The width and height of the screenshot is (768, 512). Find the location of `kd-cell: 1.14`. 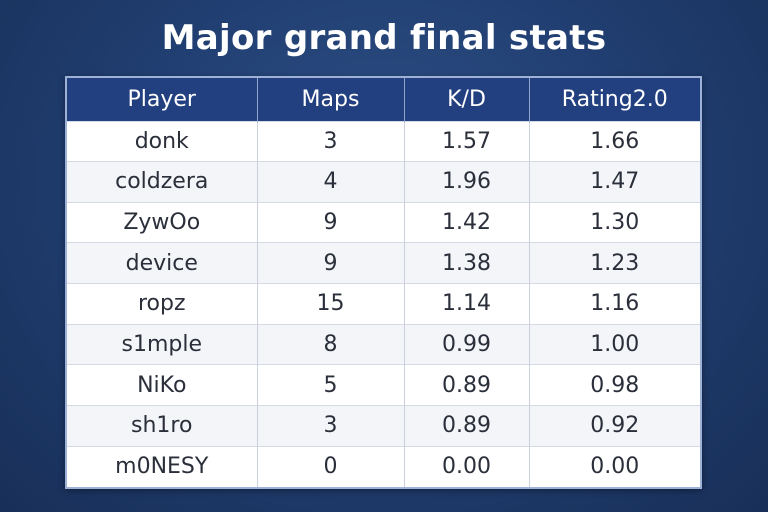

kd-cell: 1.14 is located at coordinates (467, 304).